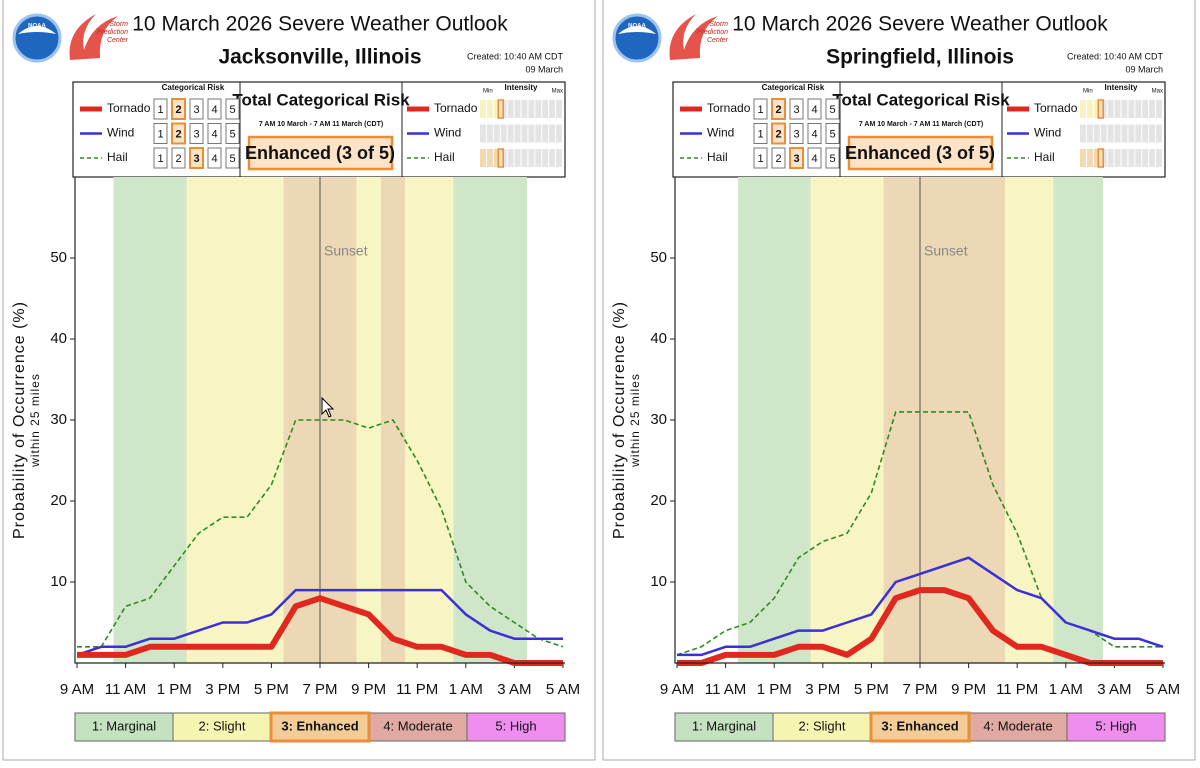 The width and height of the screenshot is (1200, 768). What do you see at coordinates (417, 725) in the screenshot?
I see `risk-legend-label: 4: Moderate` at bounding box center [417, 725].